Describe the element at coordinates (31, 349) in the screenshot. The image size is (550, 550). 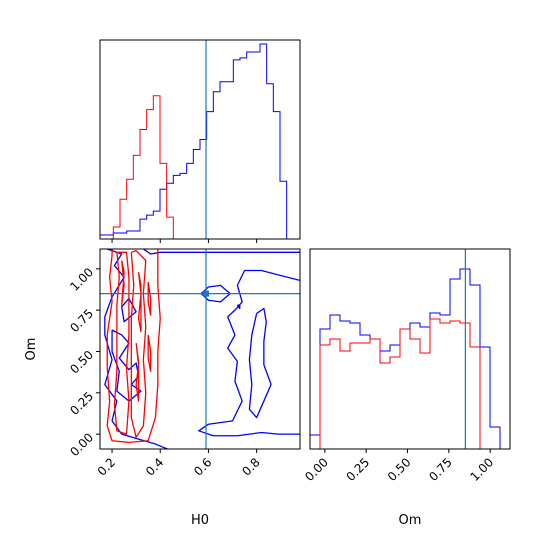
I see `ylabel-om: Om` at that location.